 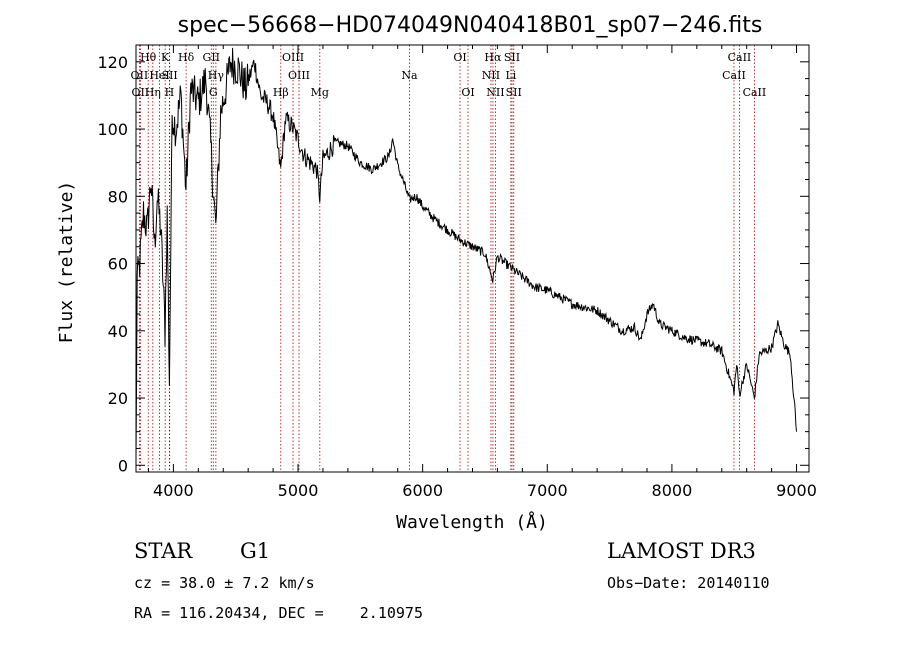 What do you see at coordinates (281, 92) in the screenshot?
I see `line-label-12: Hβ` at bounding box center [281, 92].